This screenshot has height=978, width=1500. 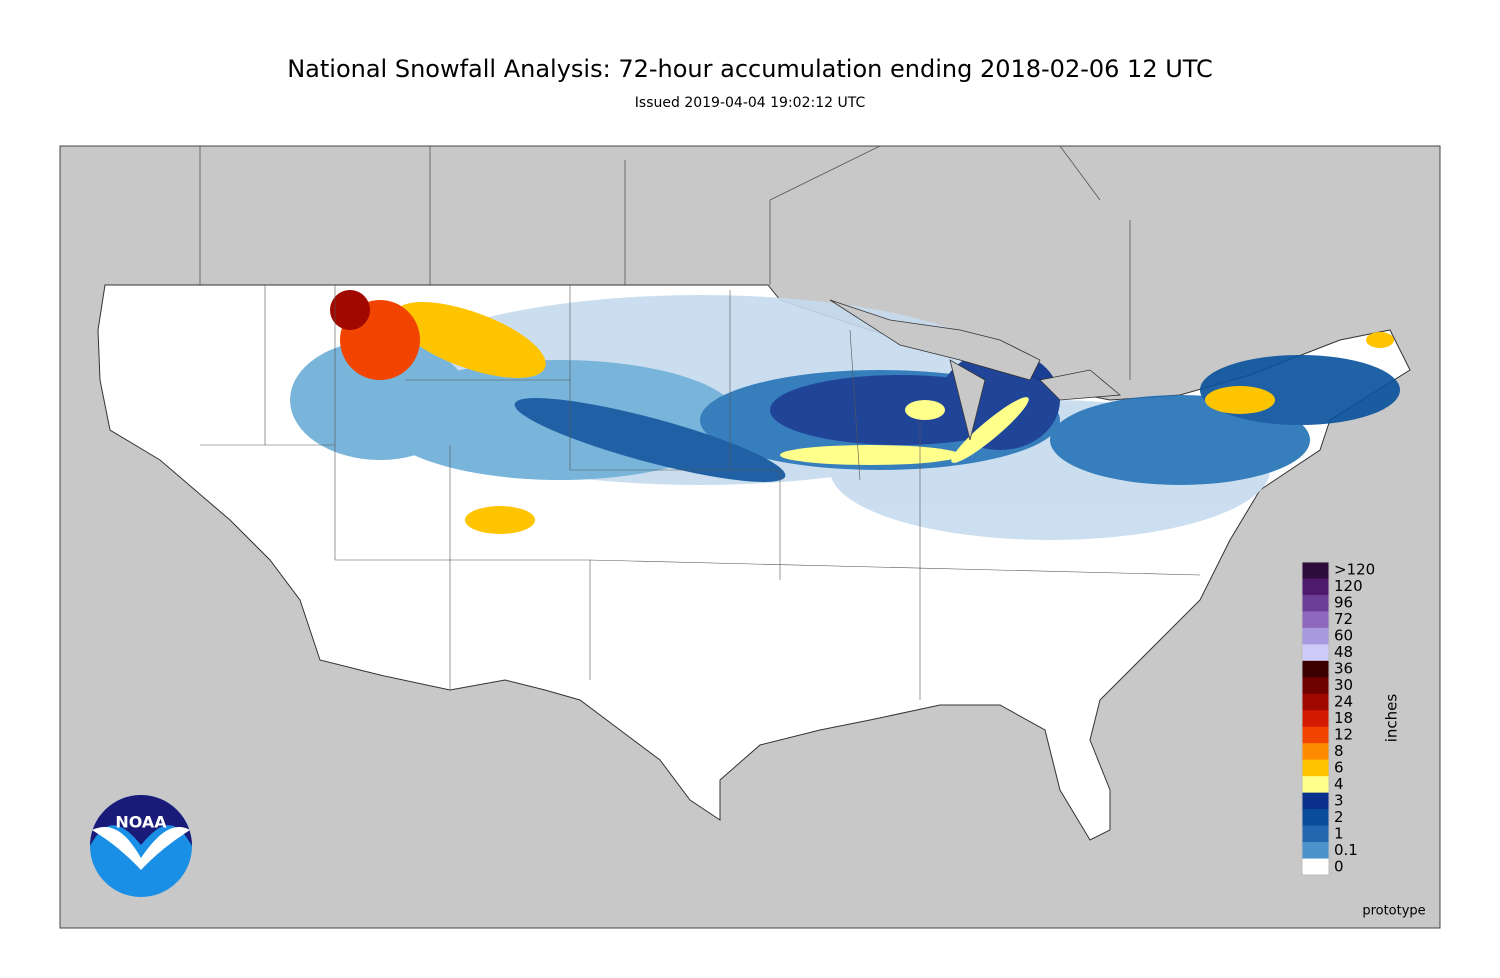 I want to click on legend-label: 8, so click(x=1339, y=751).